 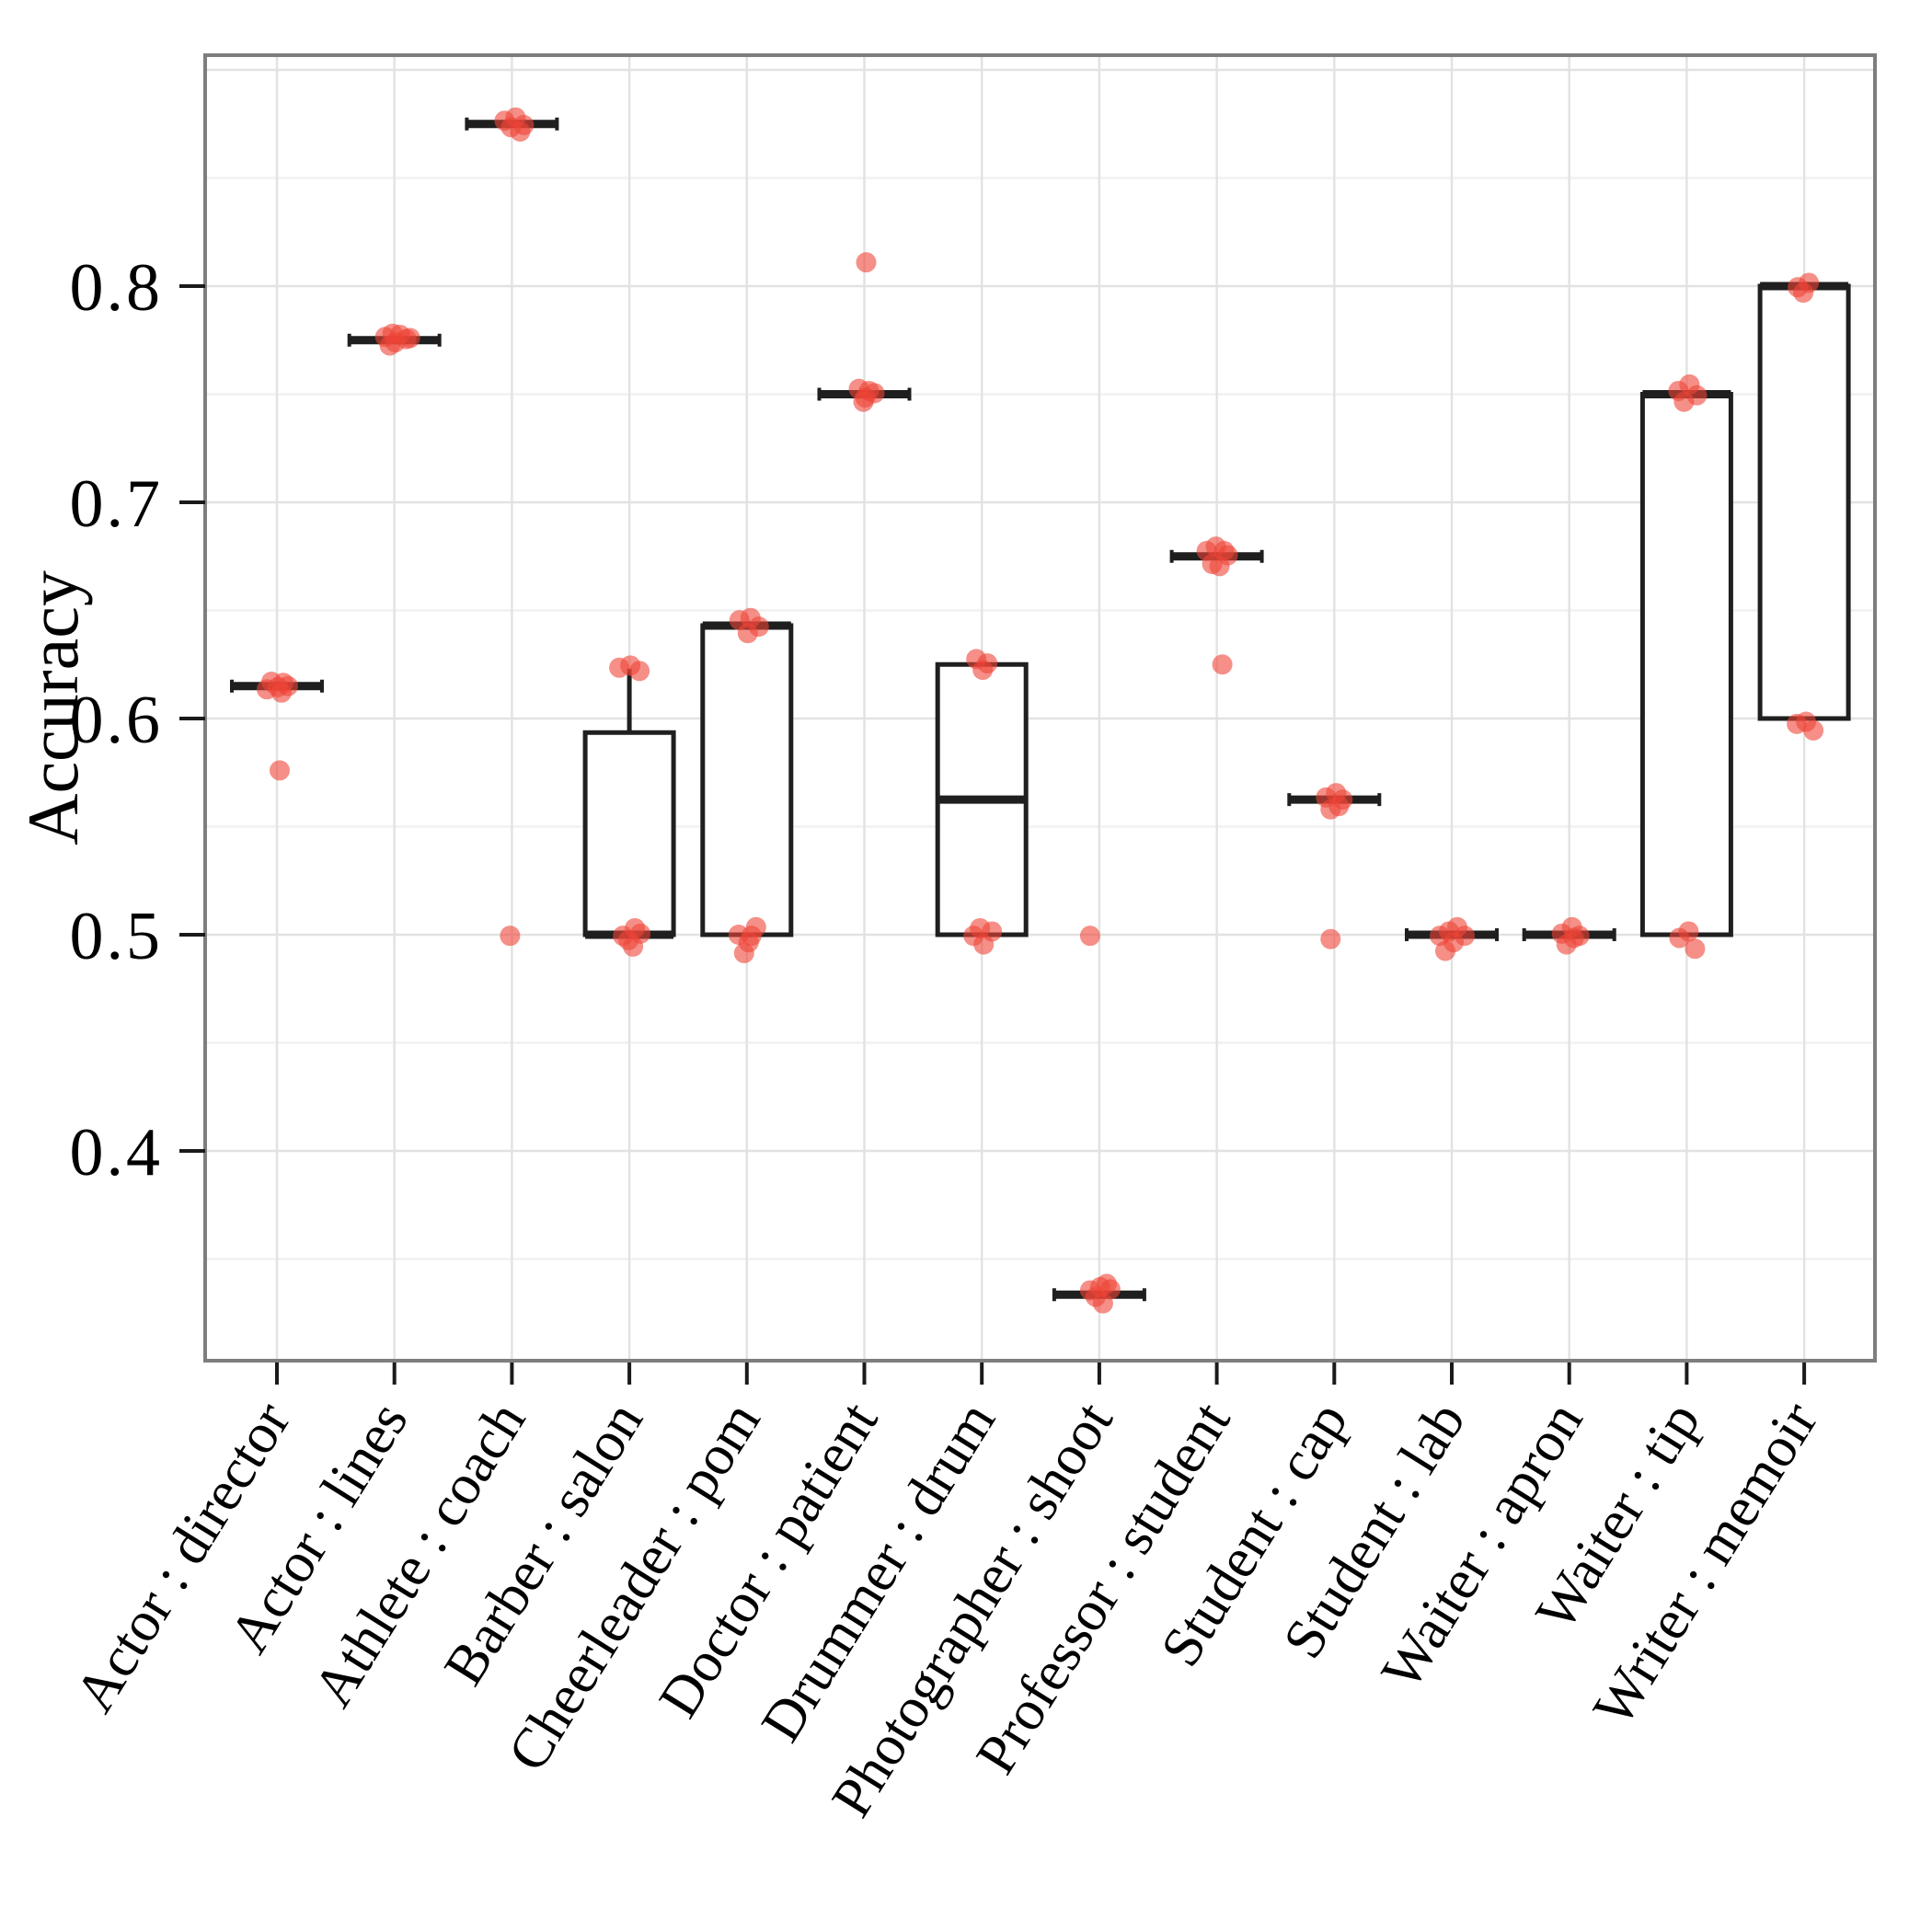 What do you see at coordinates (117, 936) in the screenshot?
I see `y-tick-label: 0.5` at bounding box center [117, 936].